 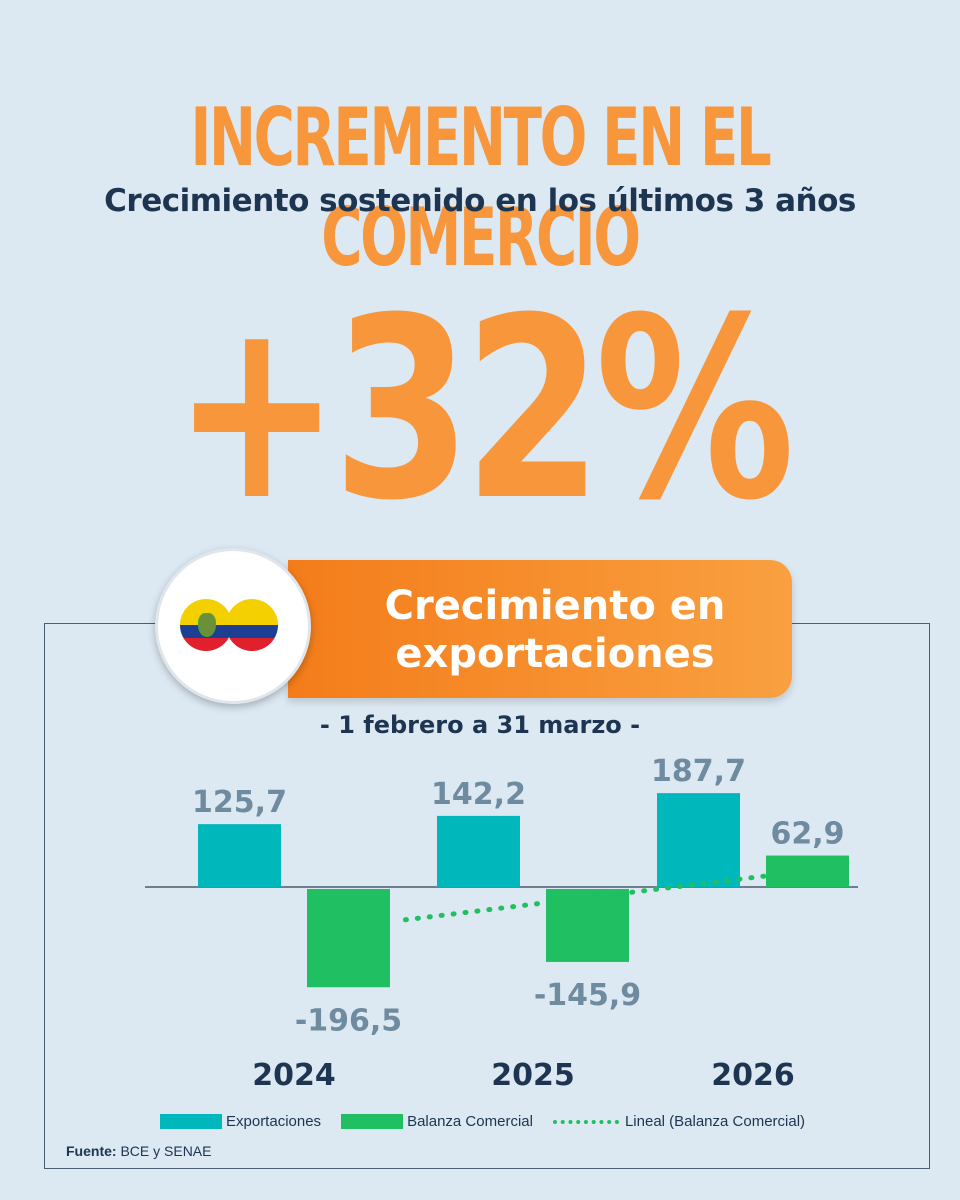 What do you see at coordinates (233, 626) in the screenshot?
I see `flags-badge` at bounding box center [233, 626].